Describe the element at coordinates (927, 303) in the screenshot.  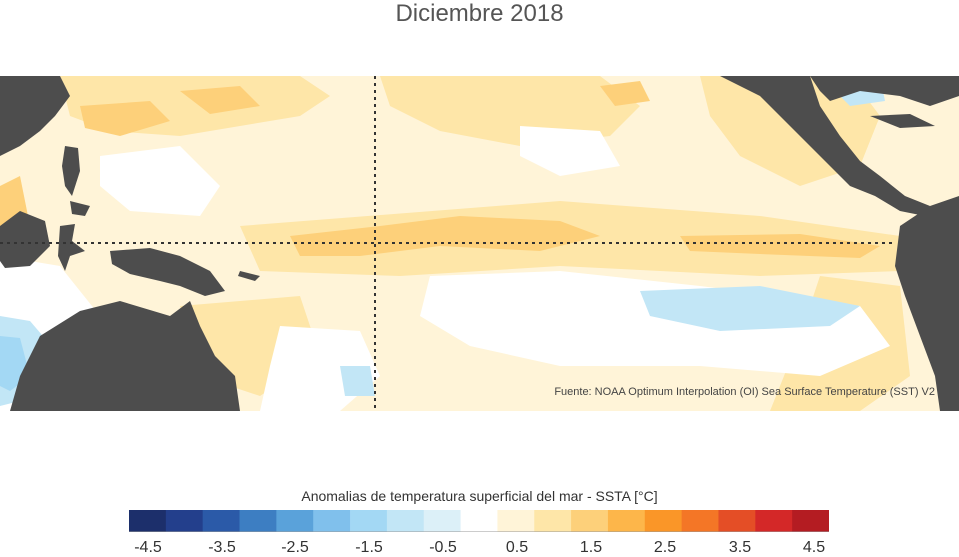
I see `land-south-america` at that location.